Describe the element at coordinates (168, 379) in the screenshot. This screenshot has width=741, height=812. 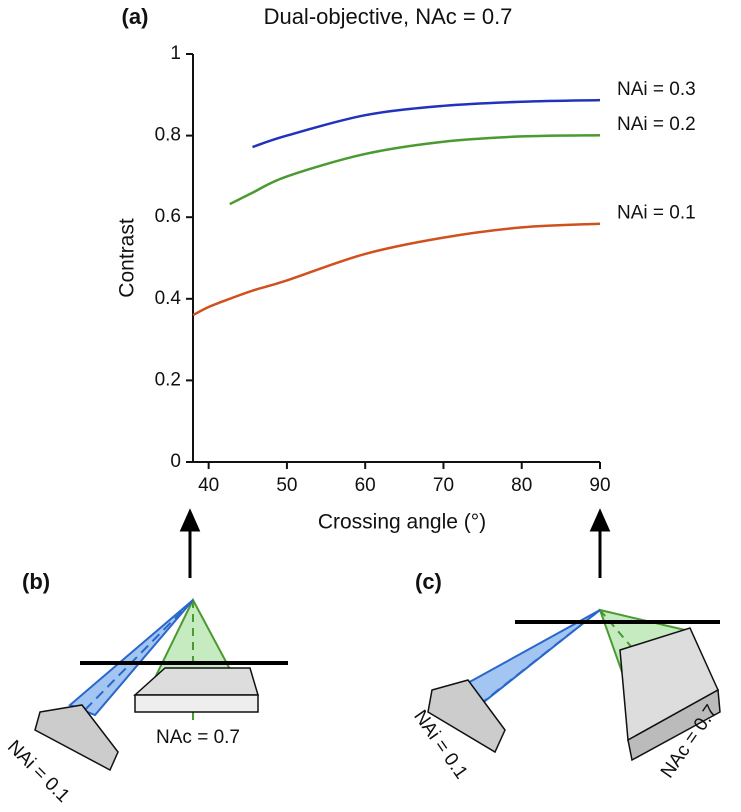
I see `y-tick-label: 0.2` at that location.